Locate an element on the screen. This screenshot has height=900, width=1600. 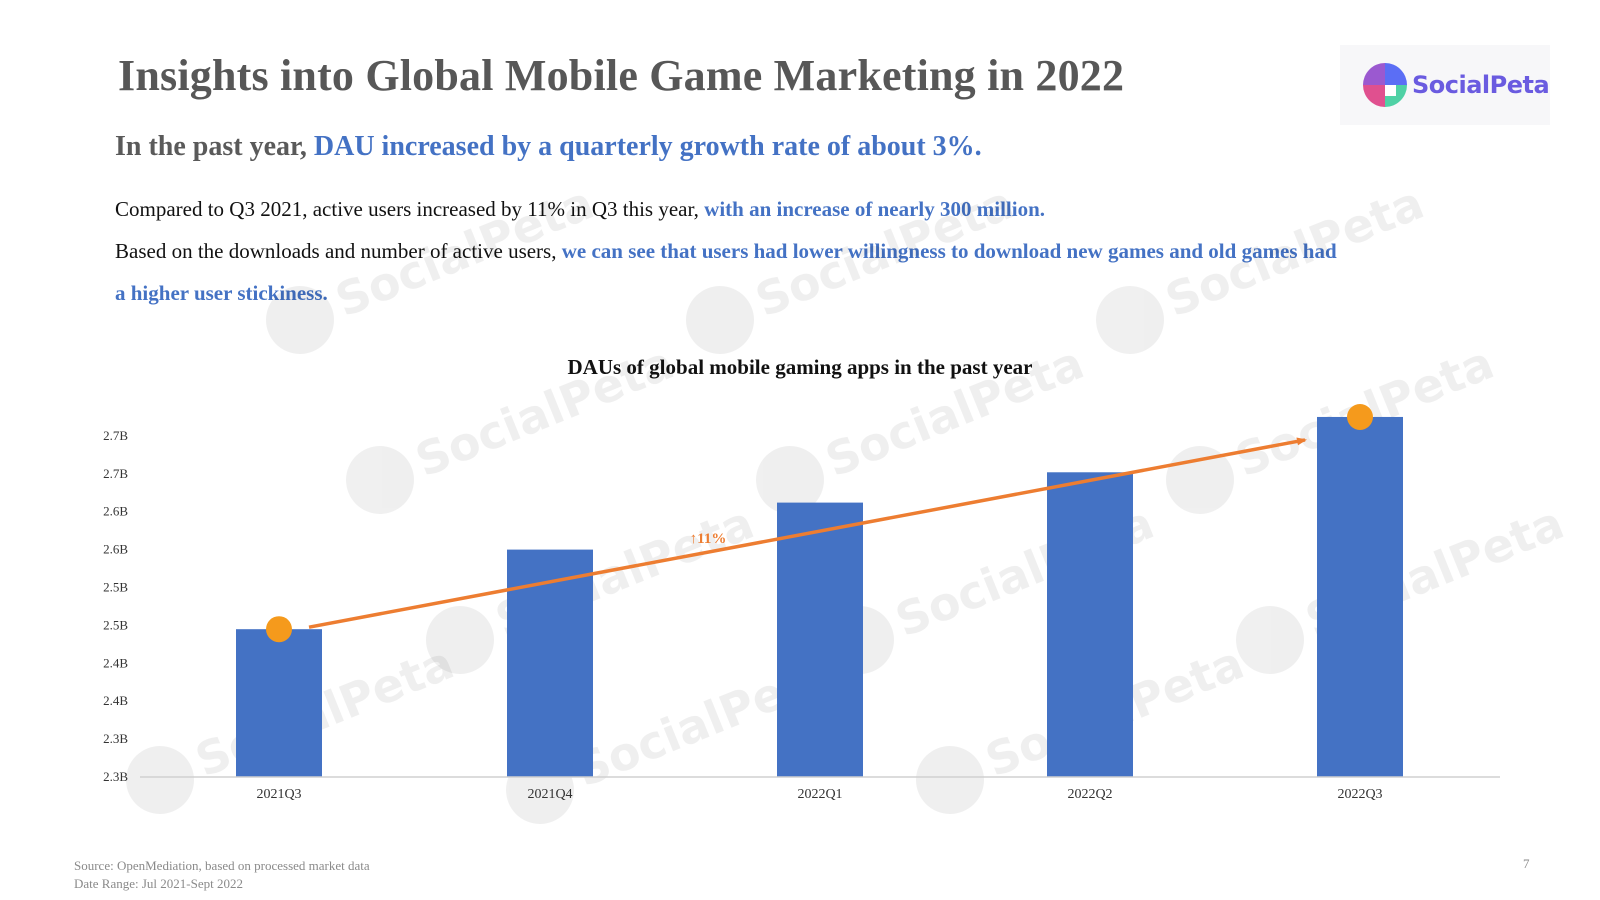
x-axis: 2021Q3 2021Q4 2022Q1 2022Q2 2022Q3 is located at coordinates (819, 794).